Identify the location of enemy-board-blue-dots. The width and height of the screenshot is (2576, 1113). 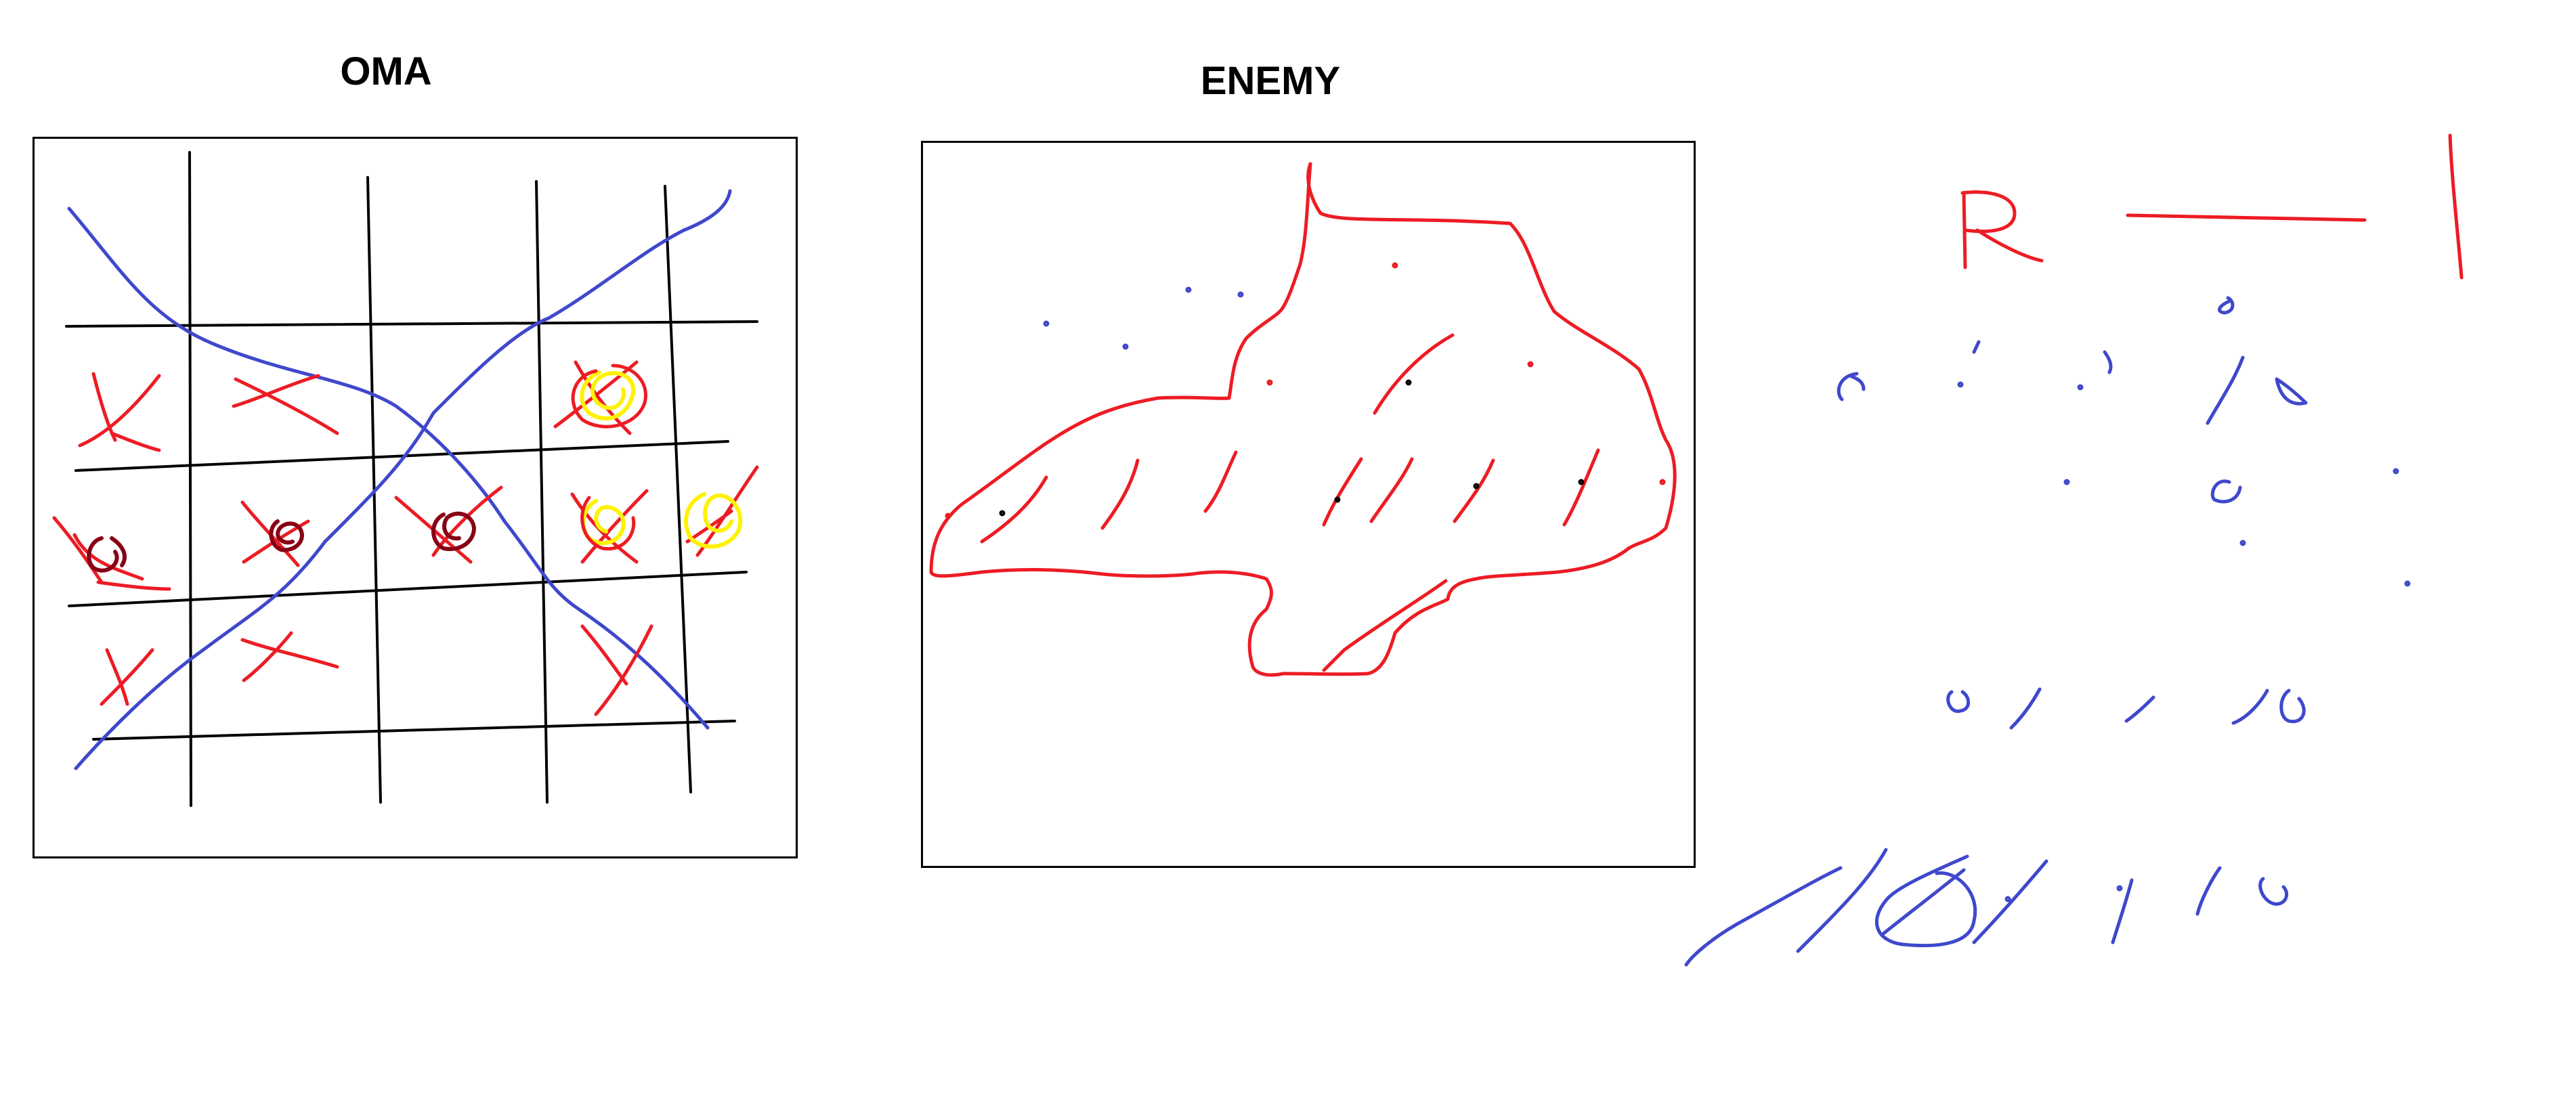
(1143, 318).